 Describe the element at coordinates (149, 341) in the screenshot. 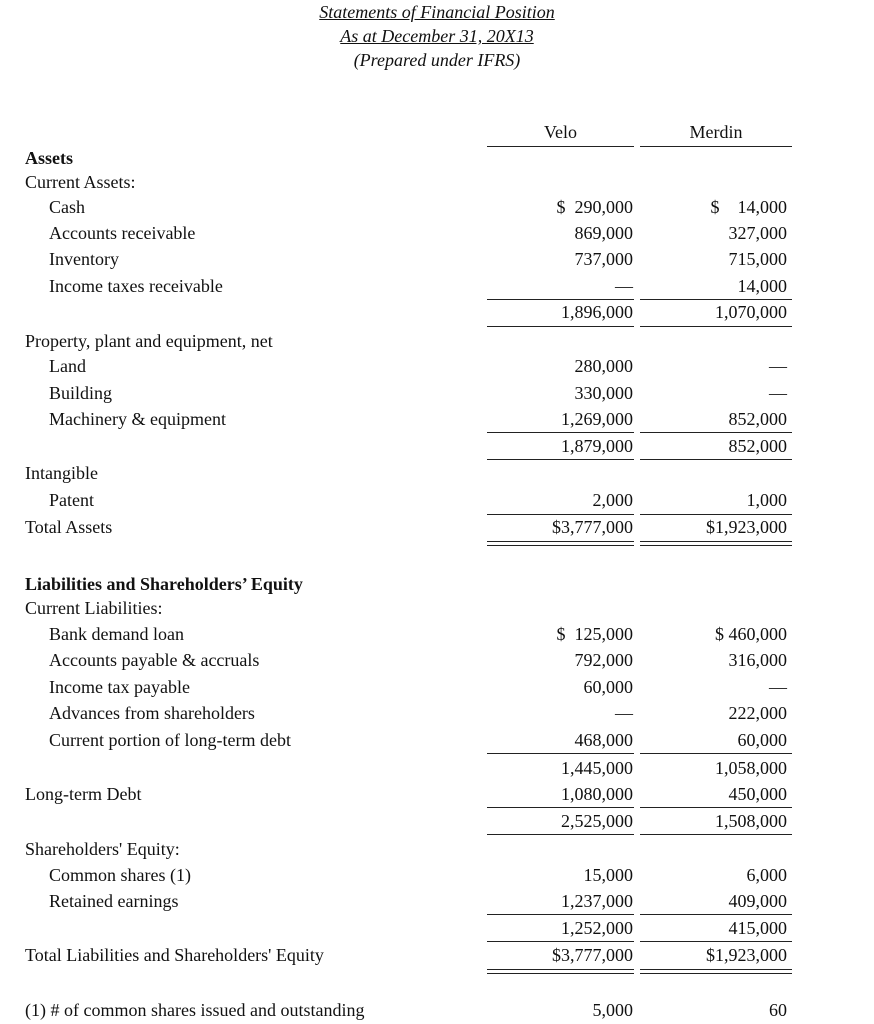

I see `row-label: Property, plant and equipment, net` at that location.